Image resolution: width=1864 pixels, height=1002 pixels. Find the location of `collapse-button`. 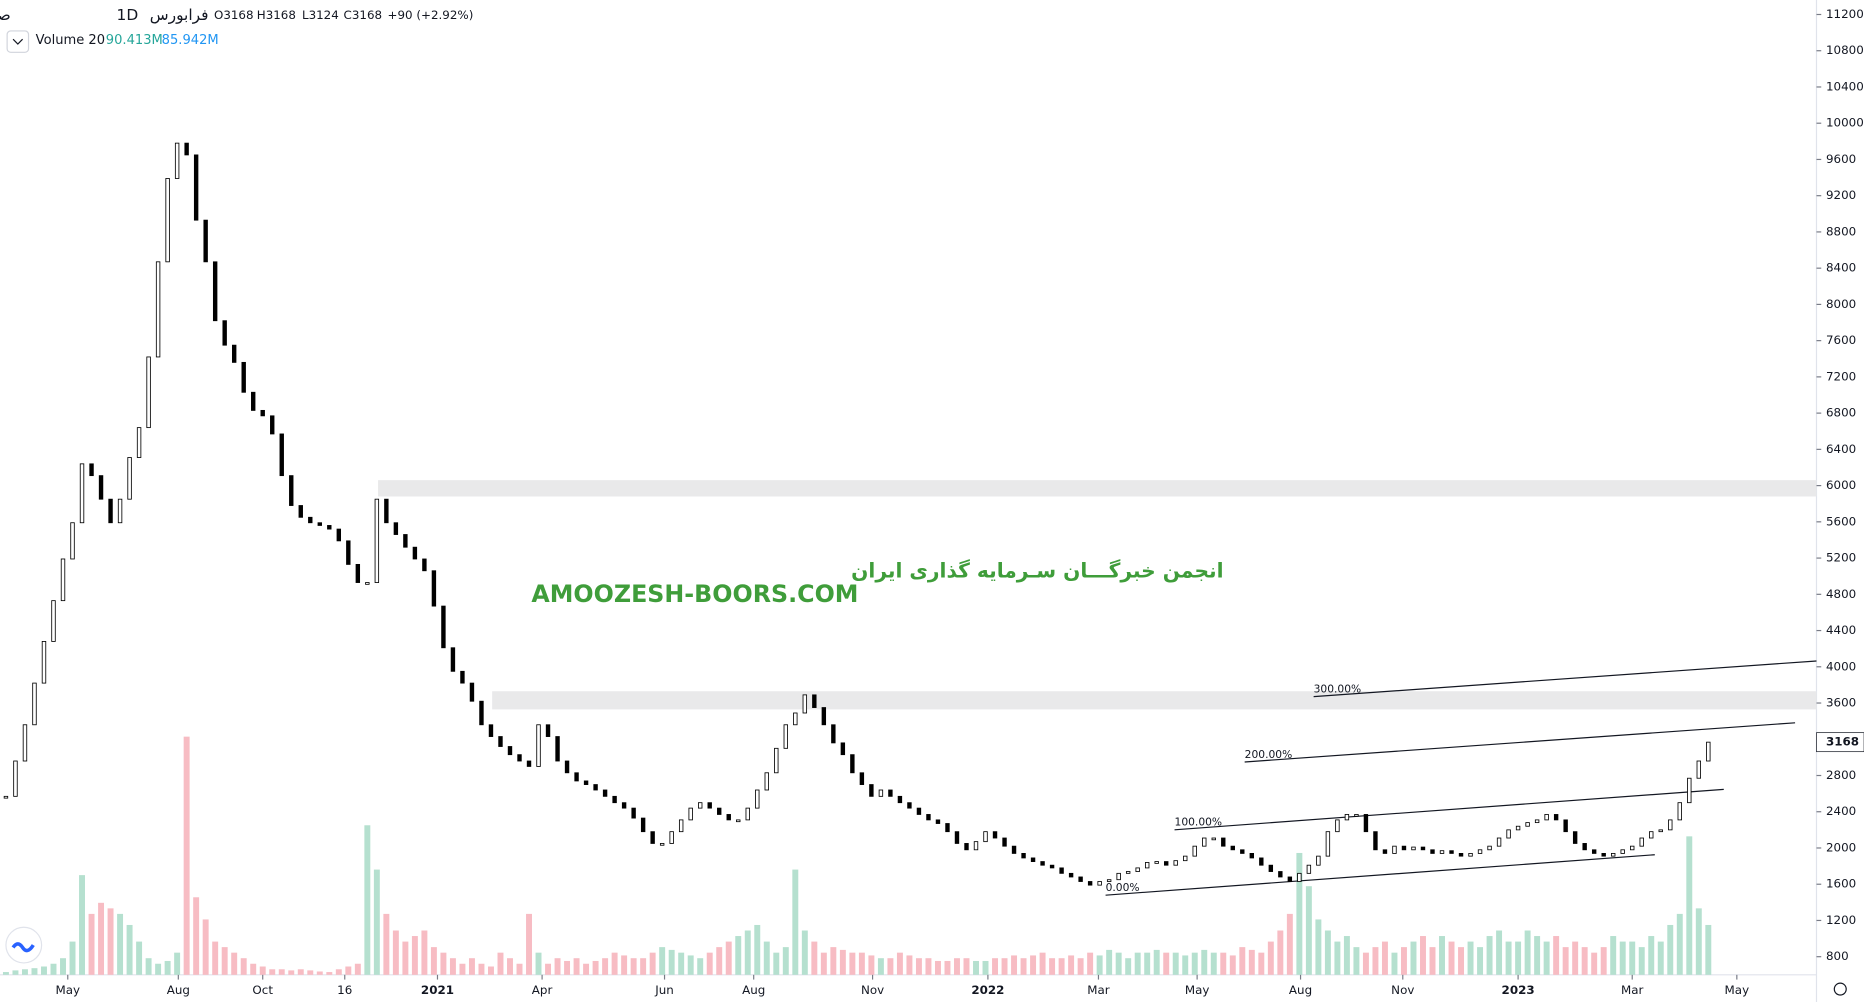

collapse-button is located at coordinates (18, 41).